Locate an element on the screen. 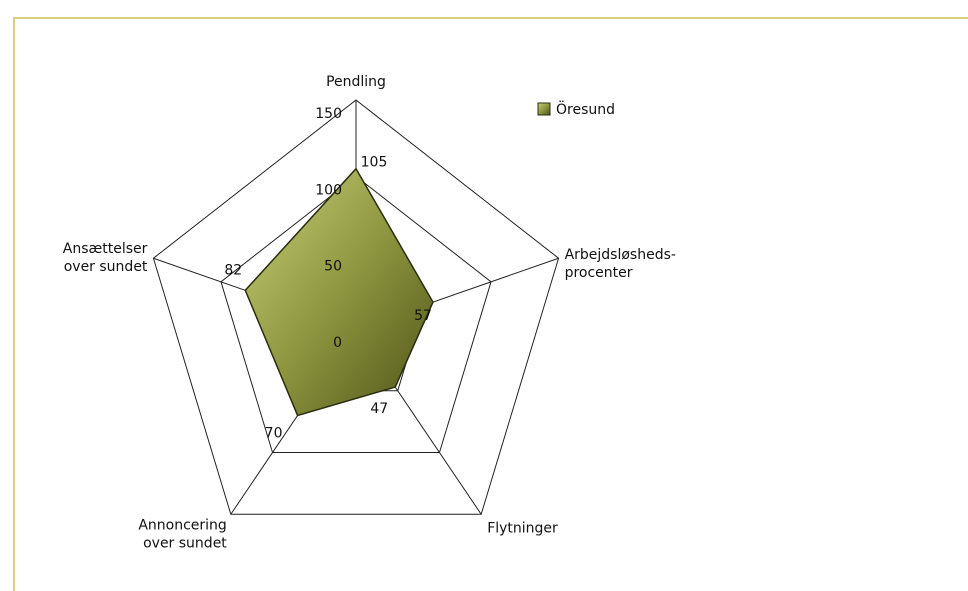 This screenshot has width=968, height=591. category-label: Flytninger is located at coordinates (522, 528).